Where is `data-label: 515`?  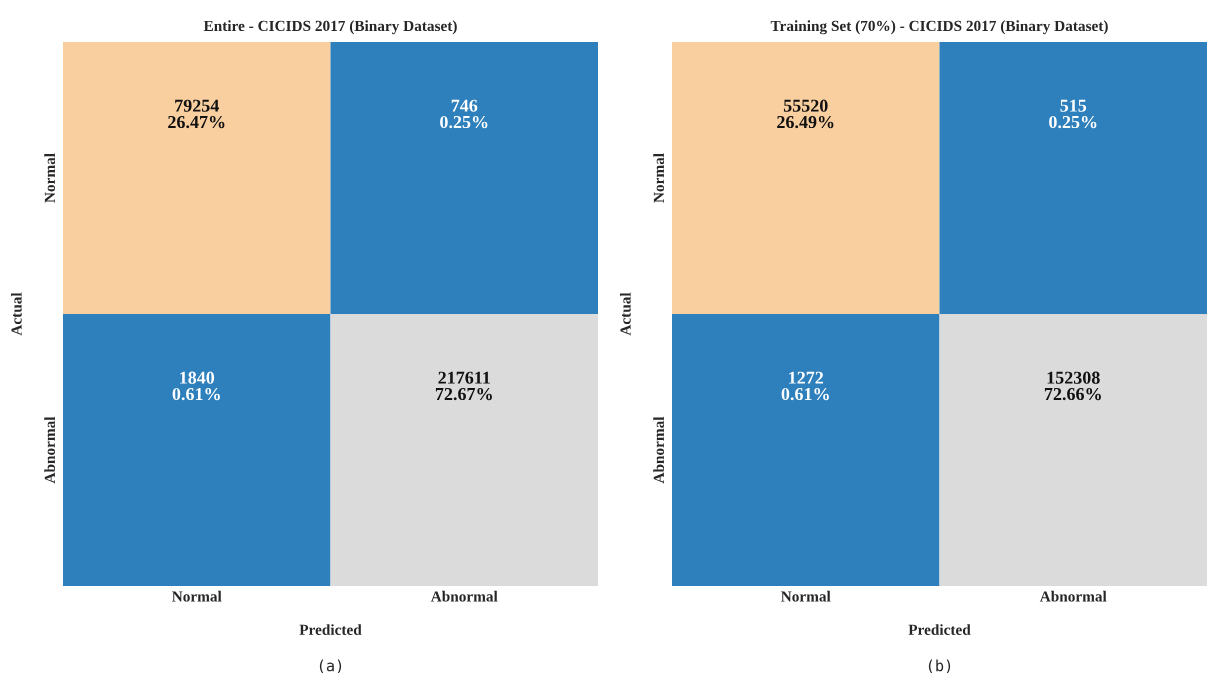 data-label: 515 is located at coordinates (1073, 105).